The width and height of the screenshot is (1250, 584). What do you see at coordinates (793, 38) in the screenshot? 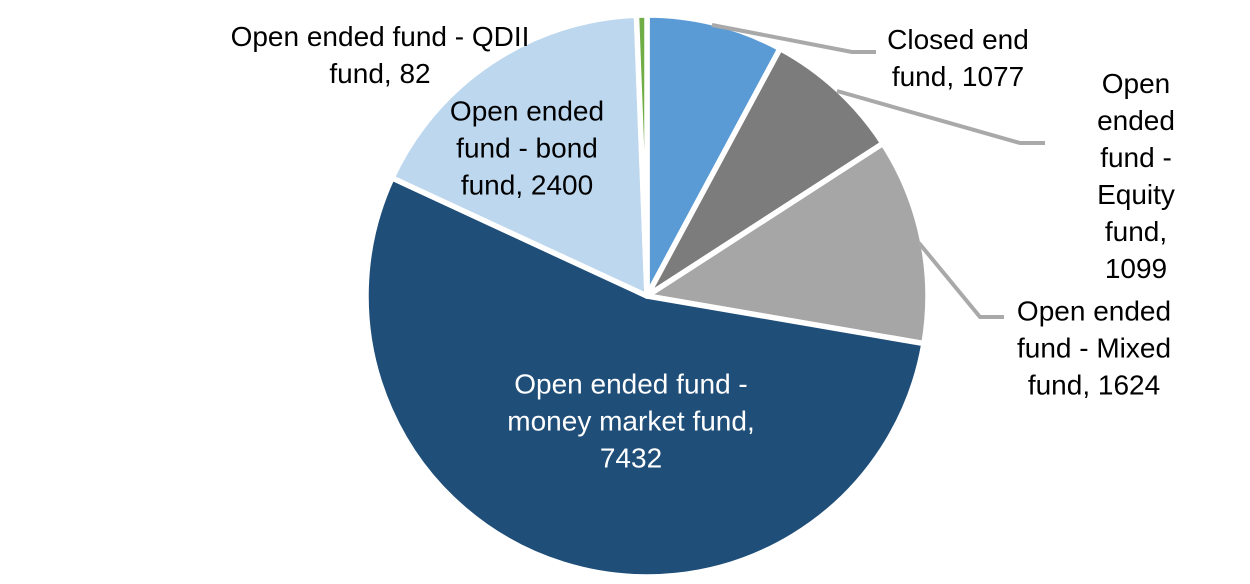
I see `leader-line-closed-end-fund` at bounding box center [793, 38].